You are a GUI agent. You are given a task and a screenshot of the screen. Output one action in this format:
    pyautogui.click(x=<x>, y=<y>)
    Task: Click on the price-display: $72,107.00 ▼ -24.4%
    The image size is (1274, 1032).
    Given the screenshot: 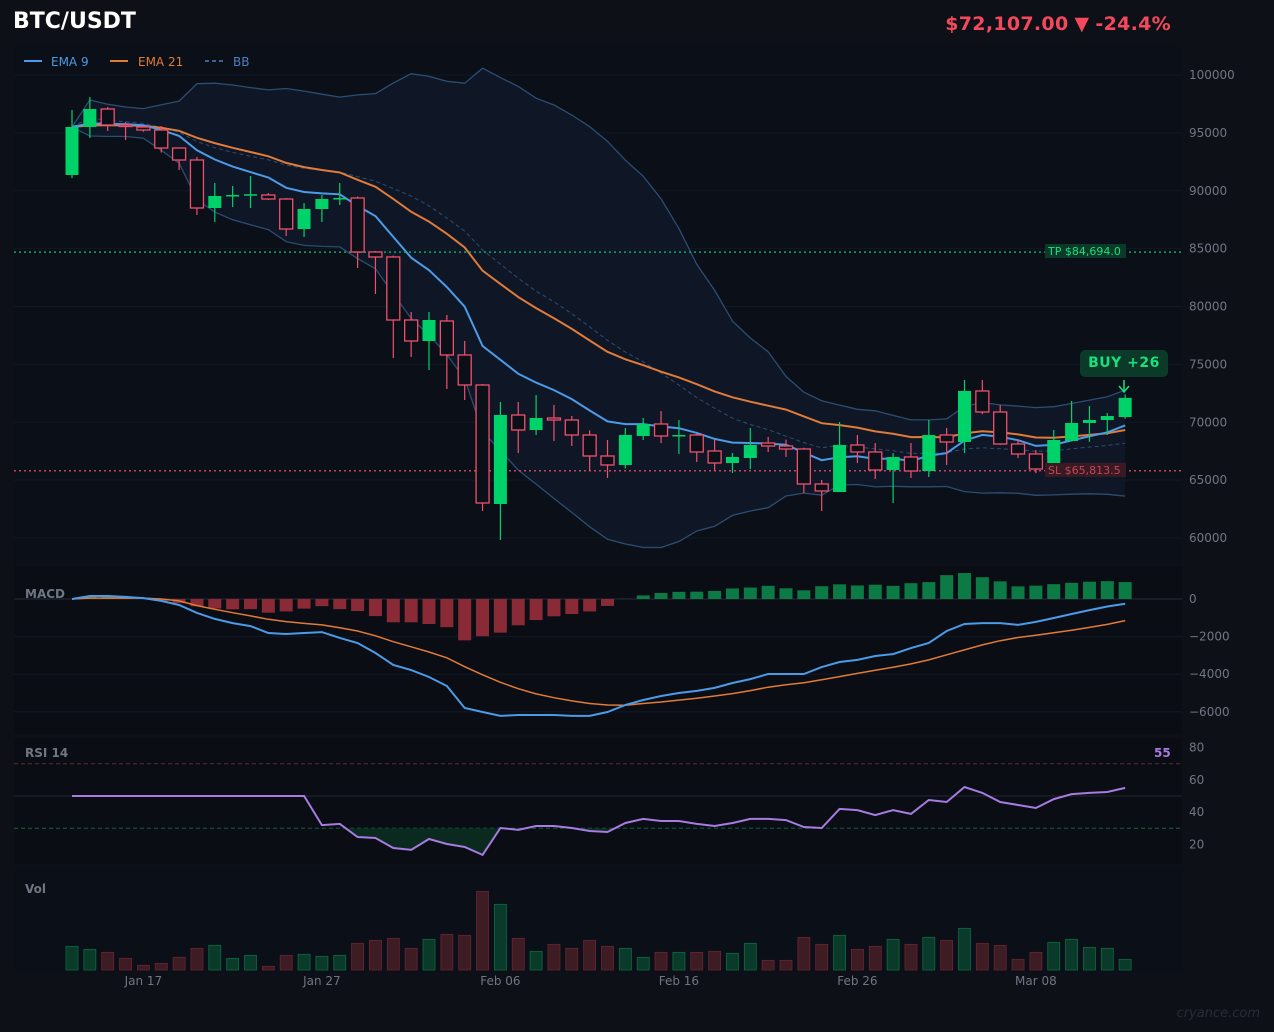 What is the action you would take?
    pyautogui.click(x=1055, y=24)
    